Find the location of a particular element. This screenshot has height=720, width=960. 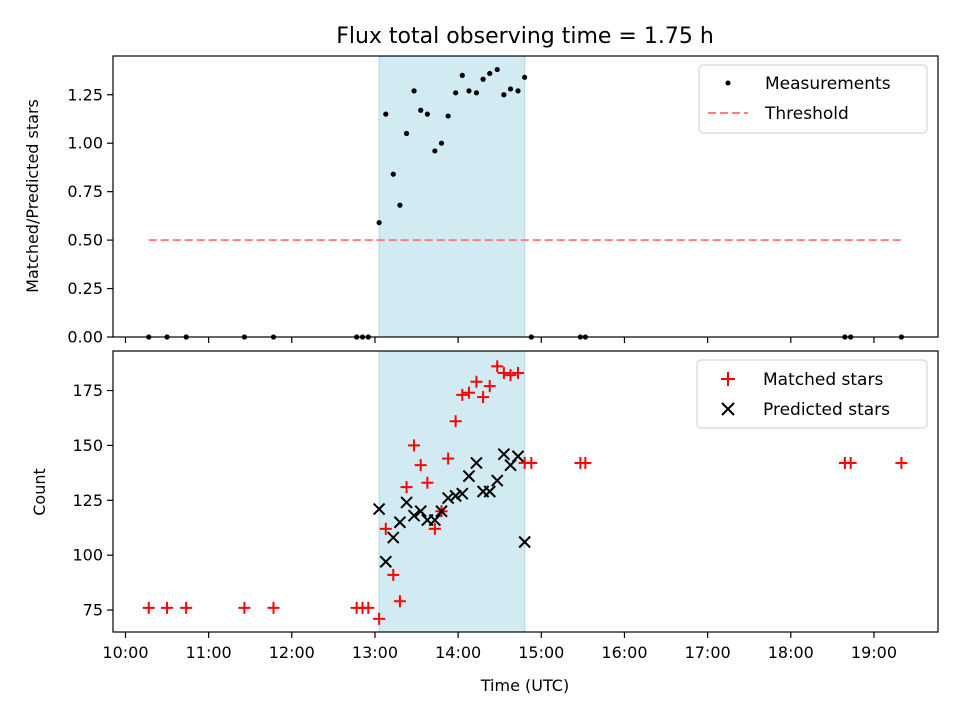

x-tick-label: 15:00 is located at coordinates (541, 652).